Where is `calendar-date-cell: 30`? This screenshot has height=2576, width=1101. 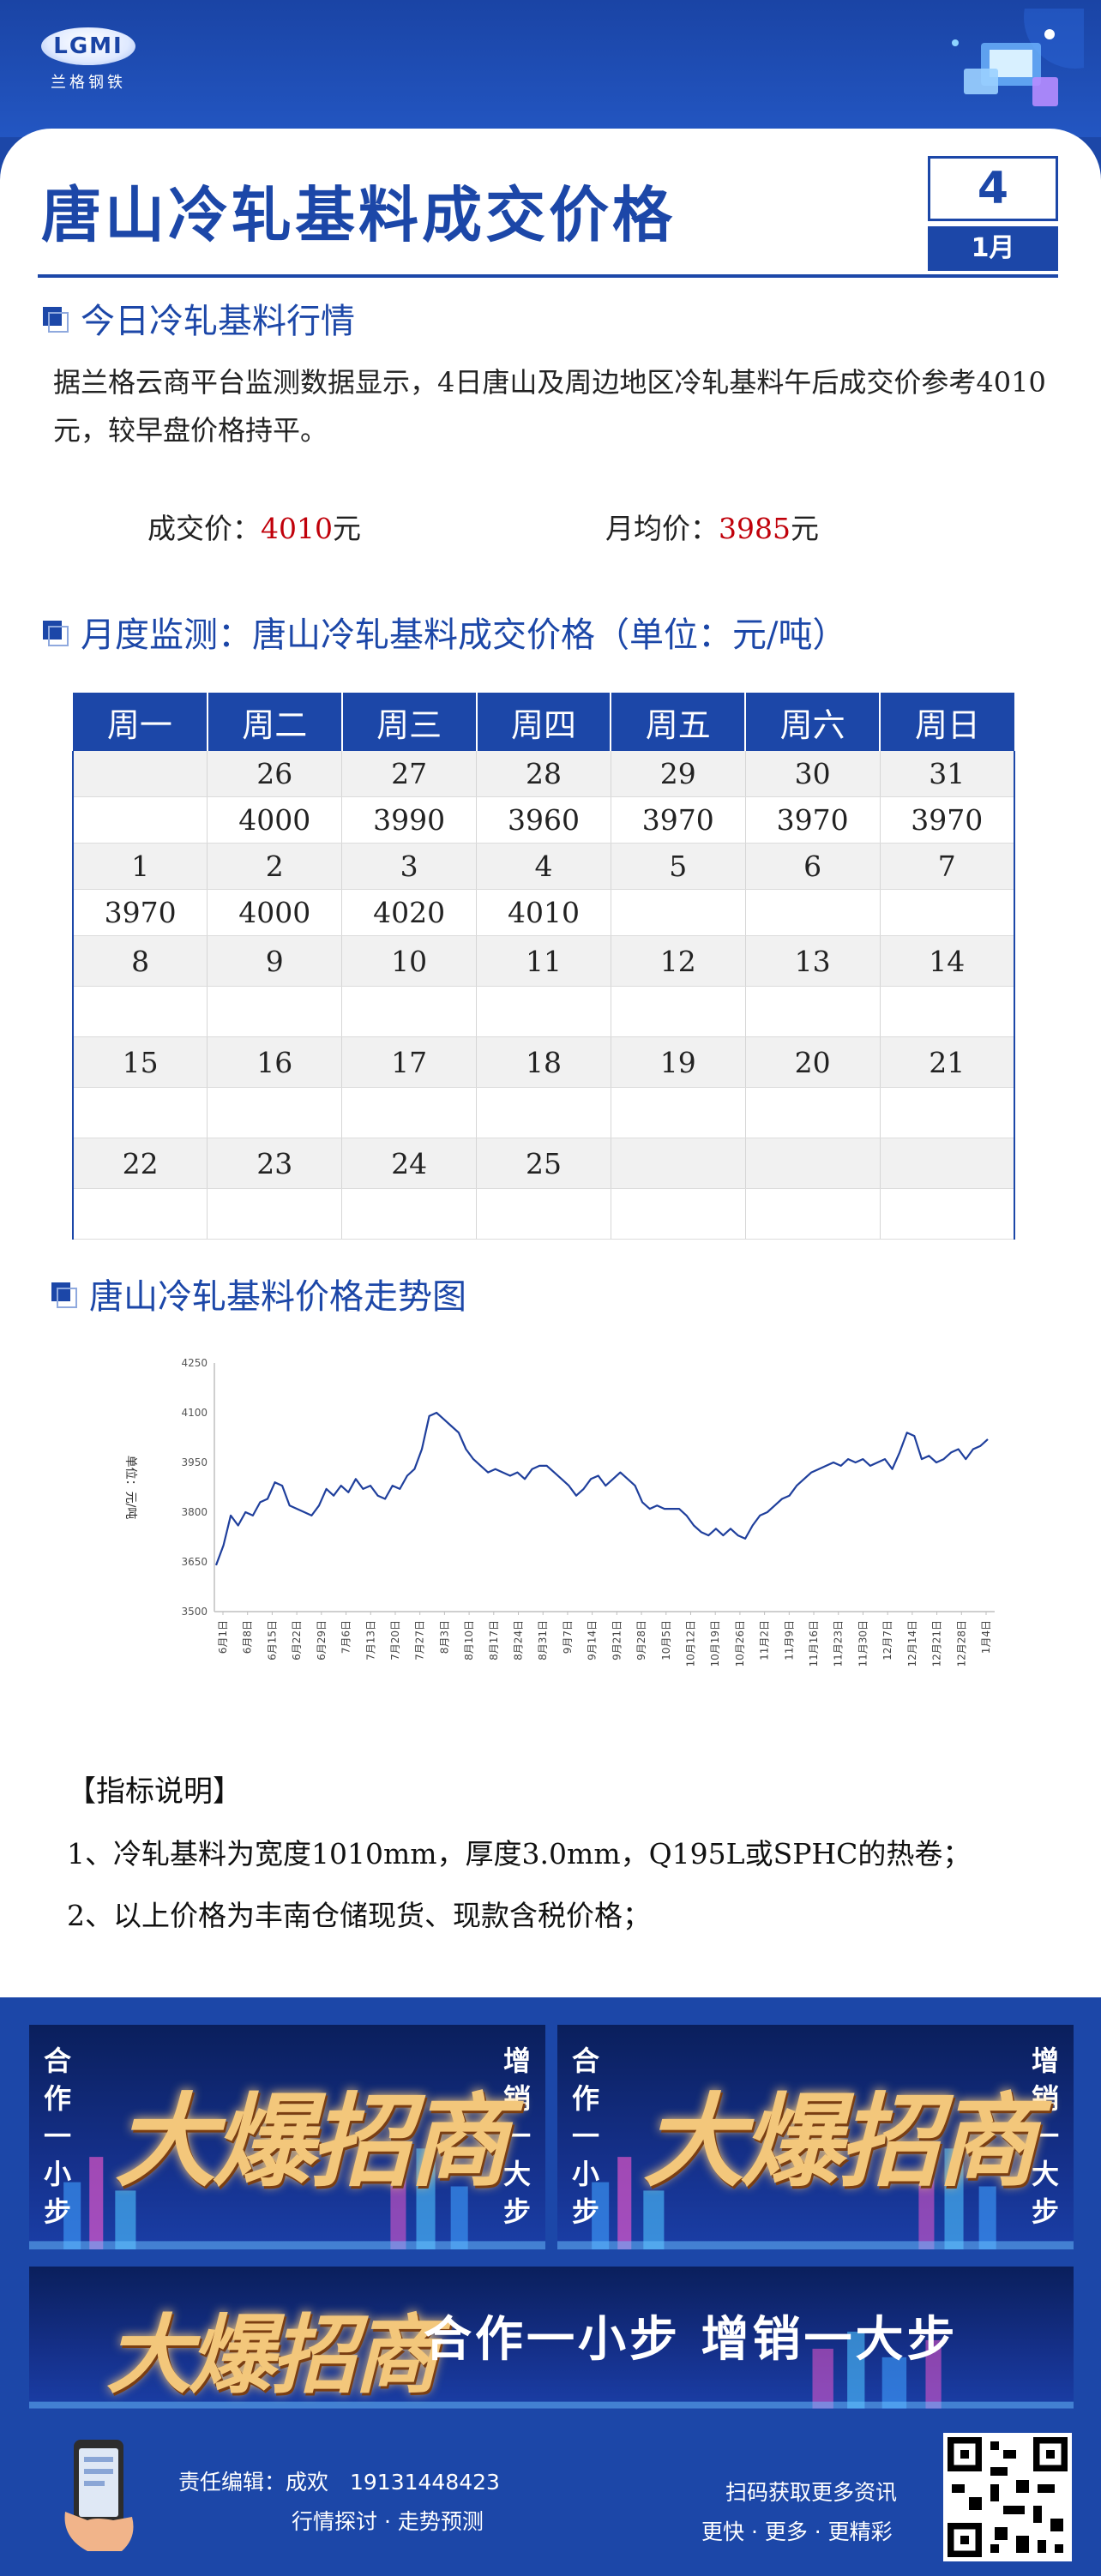 calendar-date-cell: 30 is located at coordinates (813, 774).